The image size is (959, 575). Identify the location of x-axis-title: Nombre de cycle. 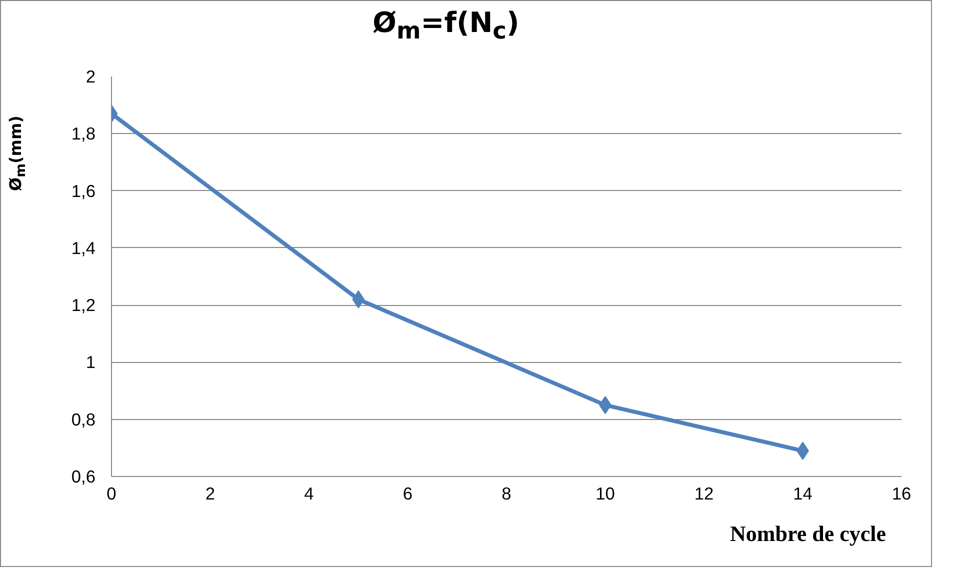
(807, 534).